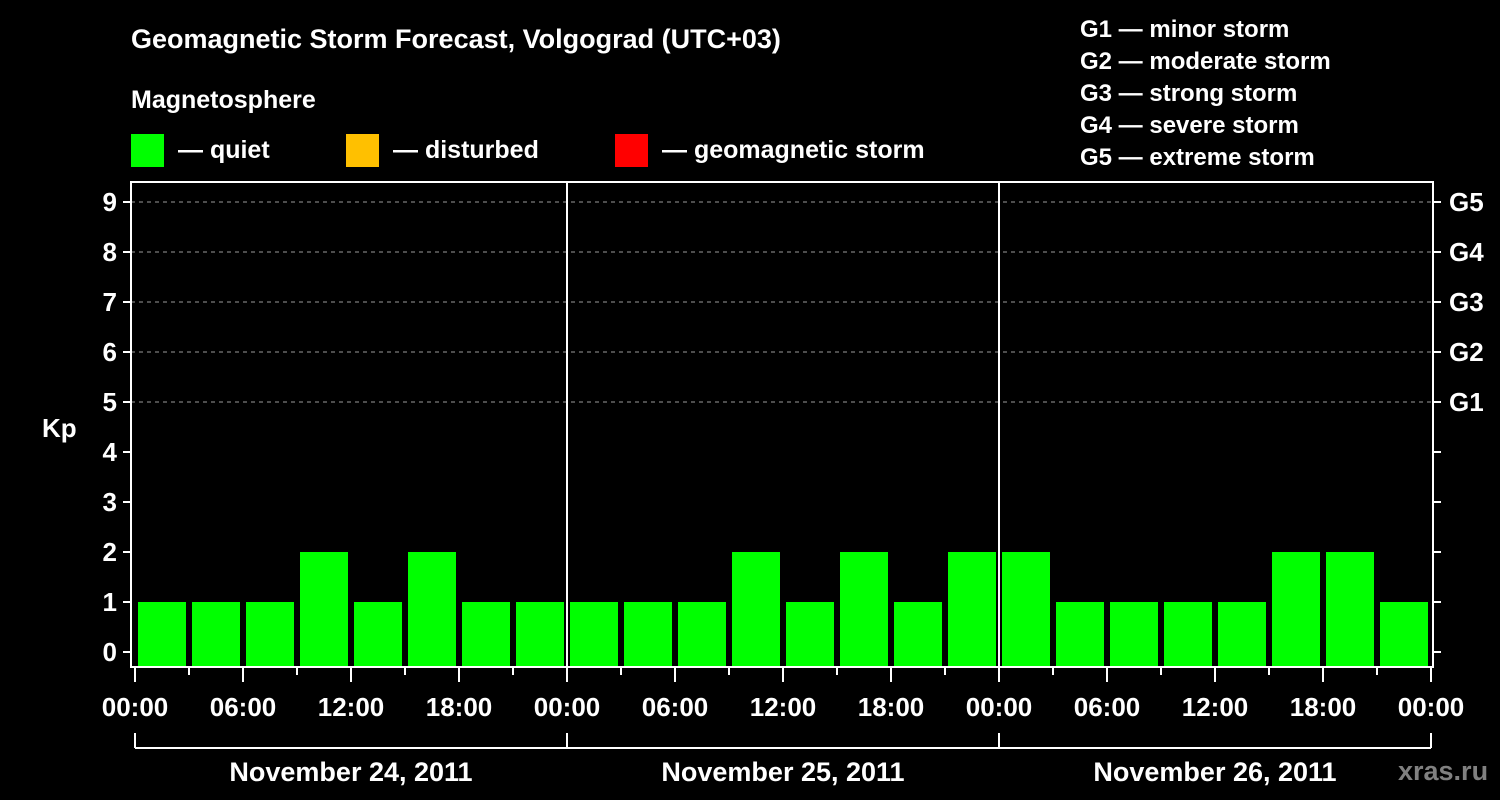 The image size is (1500, 800). I want to click on y-tick-label: 4, so click(110, 452).